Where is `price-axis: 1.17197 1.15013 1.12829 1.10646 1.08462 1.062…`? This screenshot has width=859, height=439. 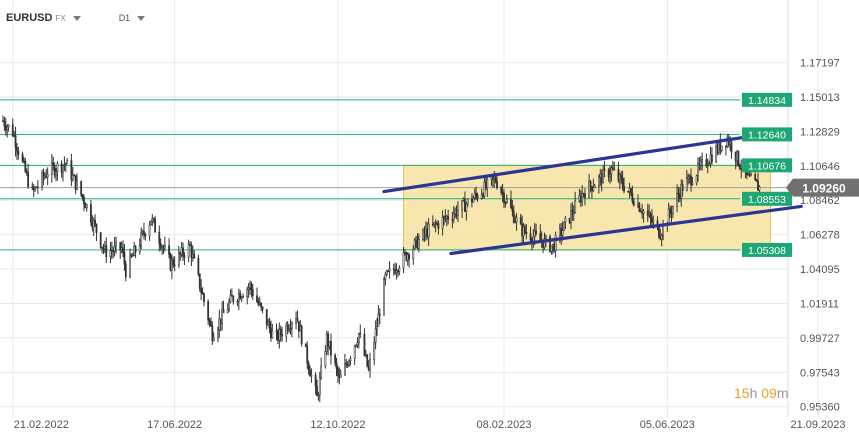 price-axis: 1.17197 1.15013 1.12829 1.10646 1.08462 1.062… is located at coordinates (820, 236).